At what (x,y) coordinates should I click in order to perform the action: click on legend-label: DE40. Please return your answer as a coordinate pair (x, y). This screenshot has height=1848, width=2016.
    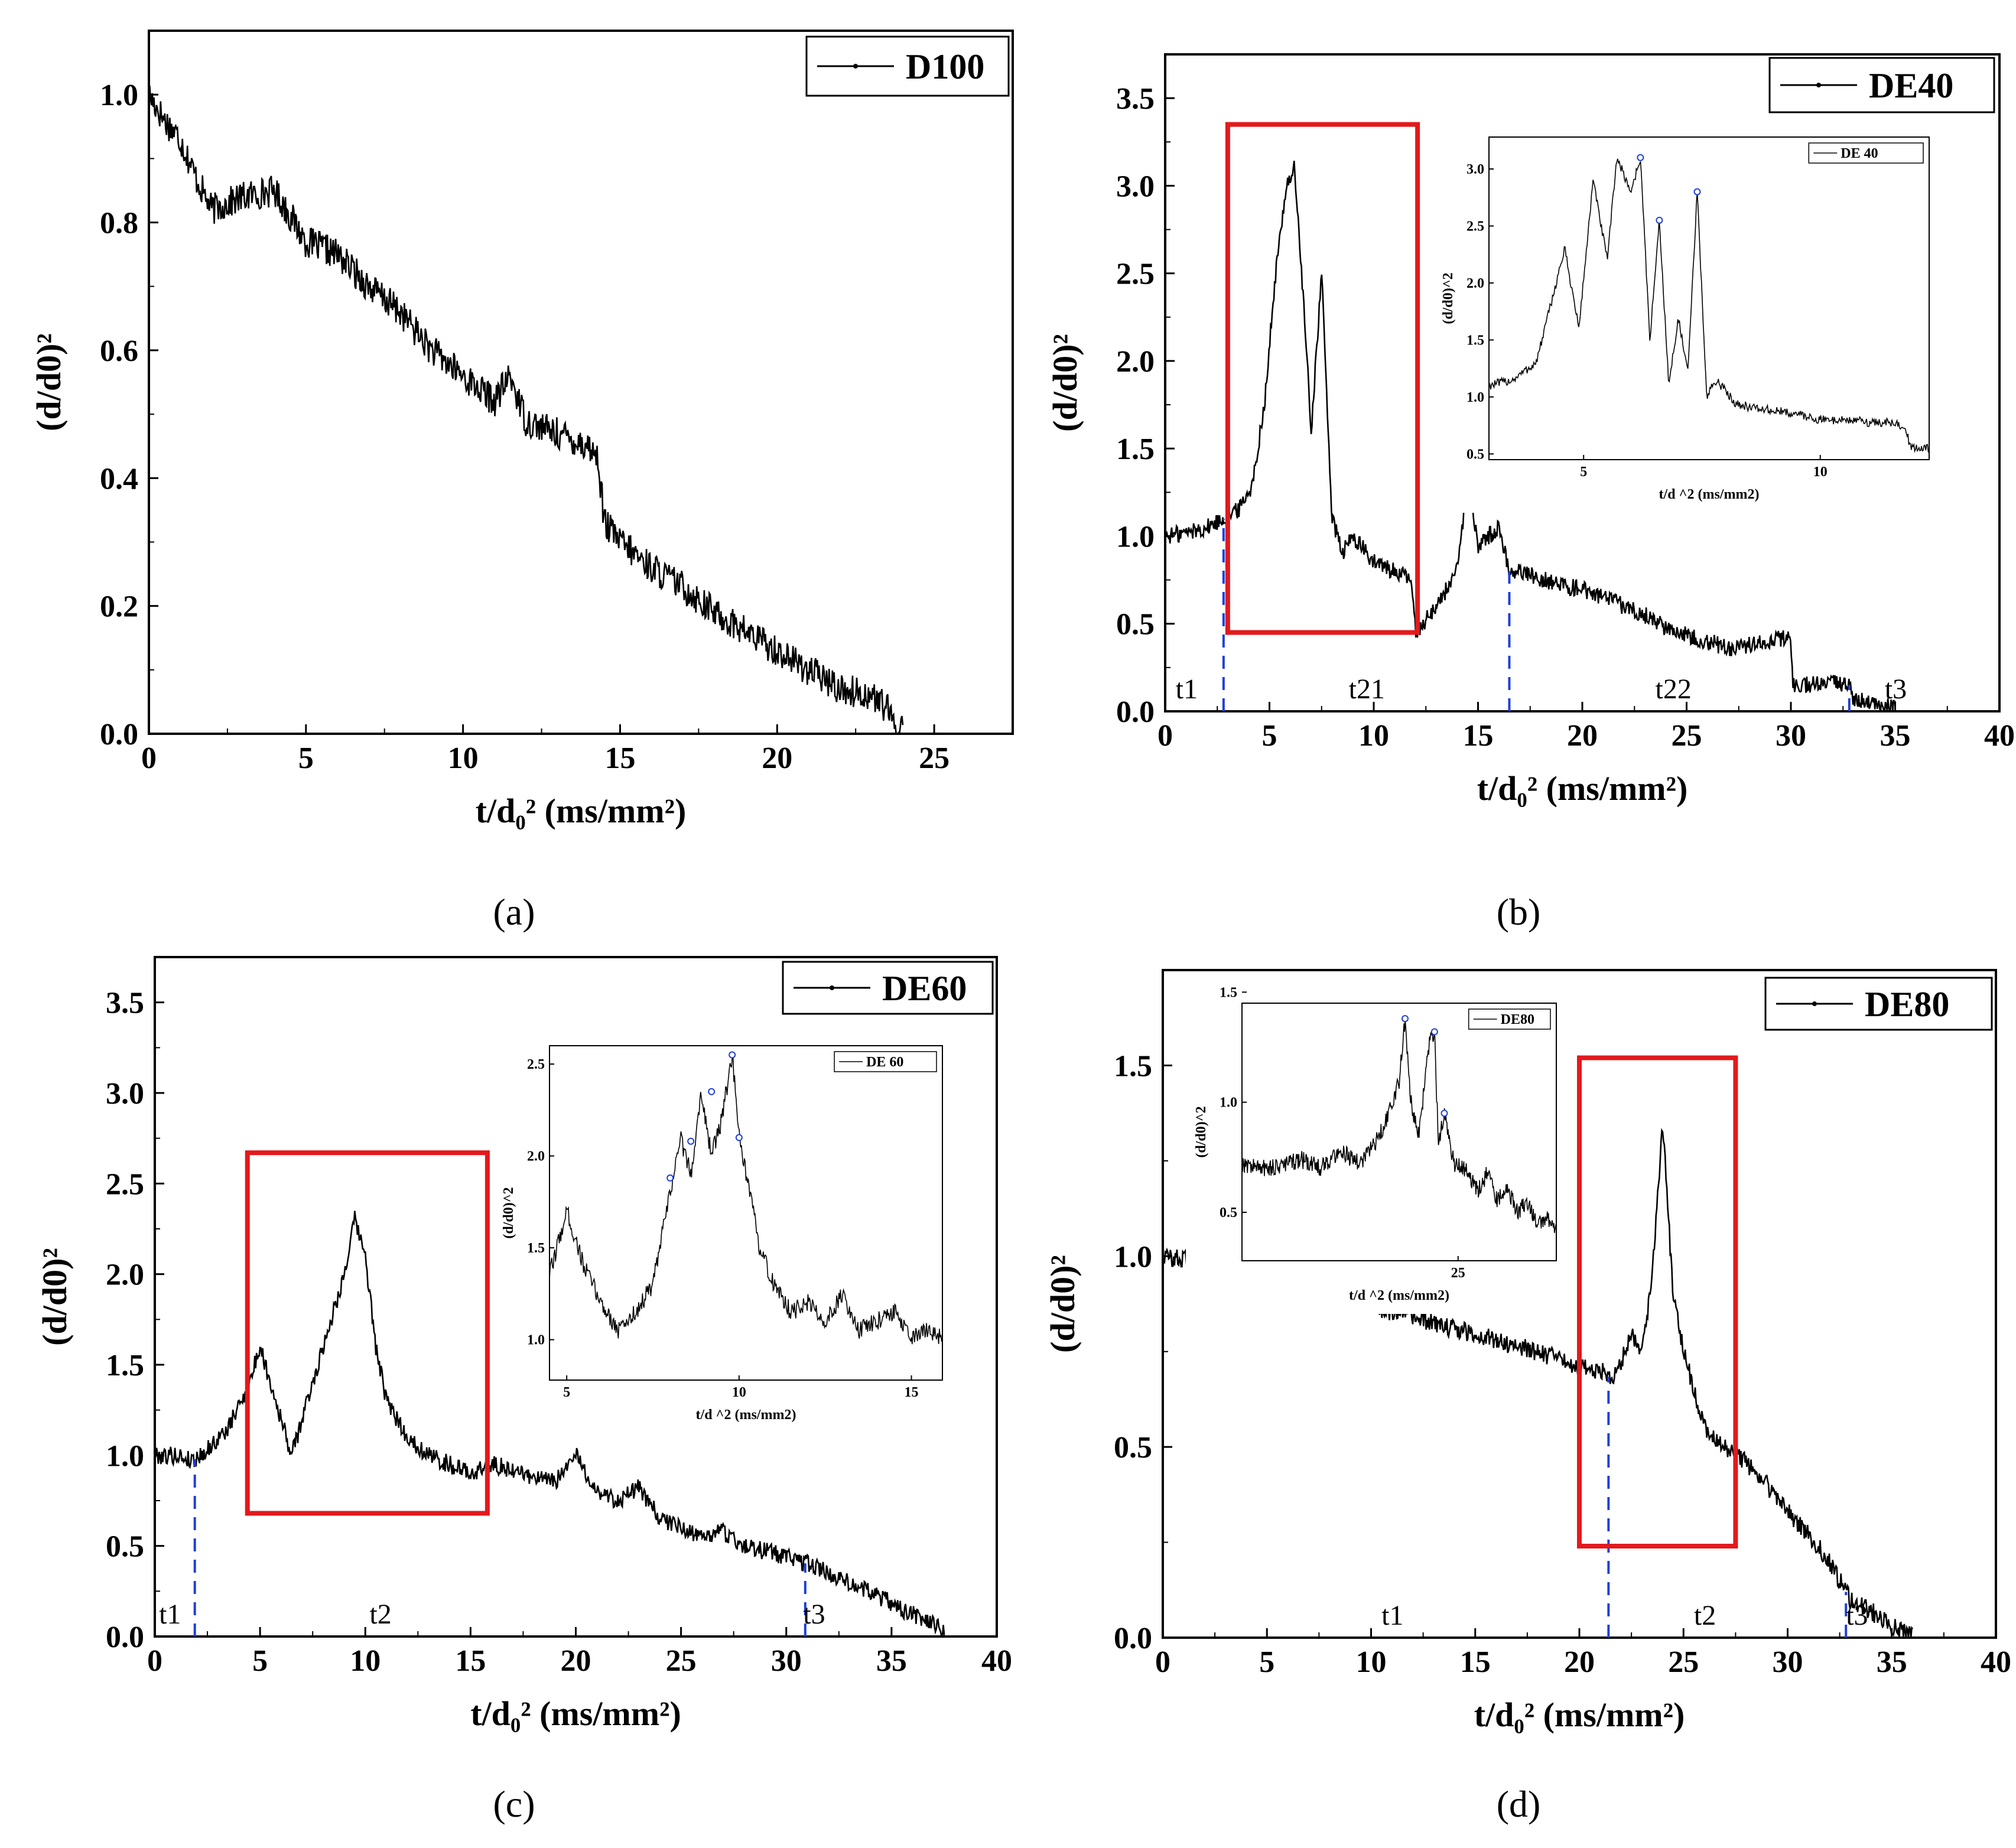
    Looking at the image, I should click on (1911, 85).